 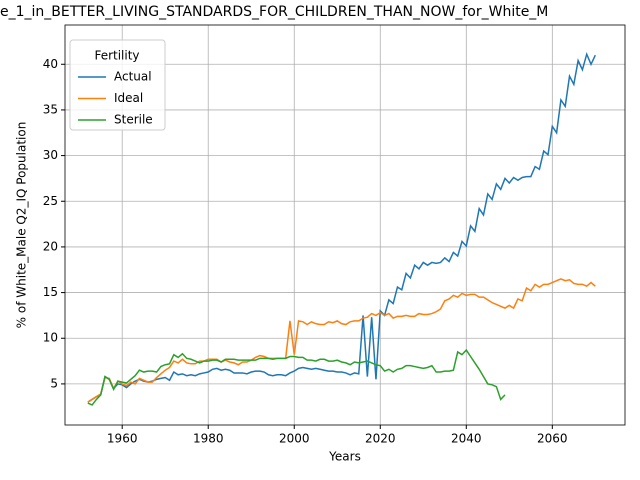 I want to click on x-axis-label: Years, so click(x=344, y=457).